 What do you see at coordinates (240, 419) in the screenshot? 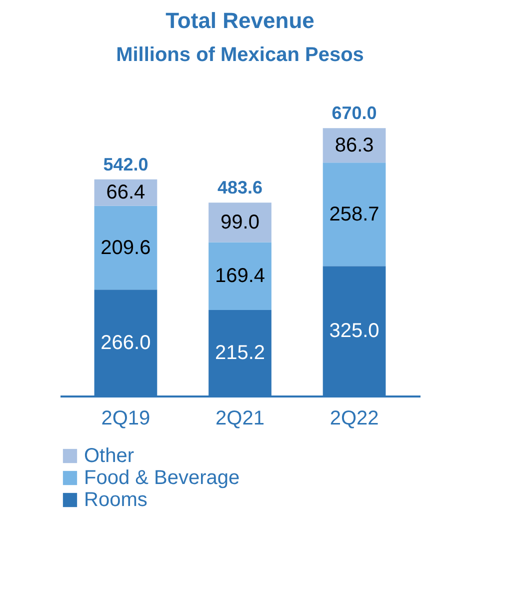
I see `x-tick-label: 2Q21` at bounding box center [240, 419].